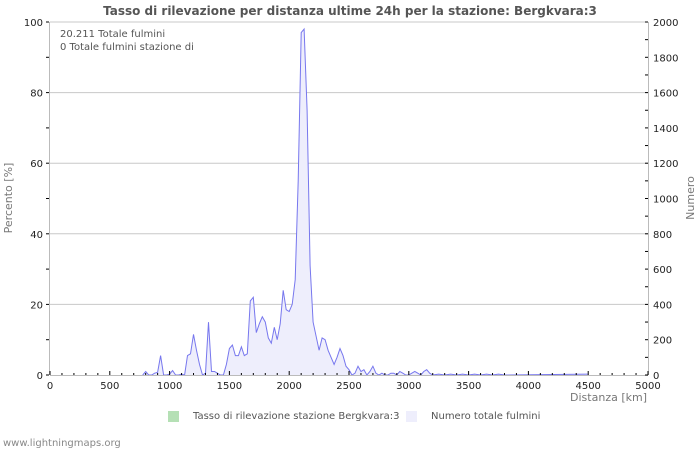 Image resolution: width=700 pixels, height=450 pixels. What do you see at coordinates (408, 386) in the screenshot?
I see `svg-text: 3000` at bounding box center [408, 386].